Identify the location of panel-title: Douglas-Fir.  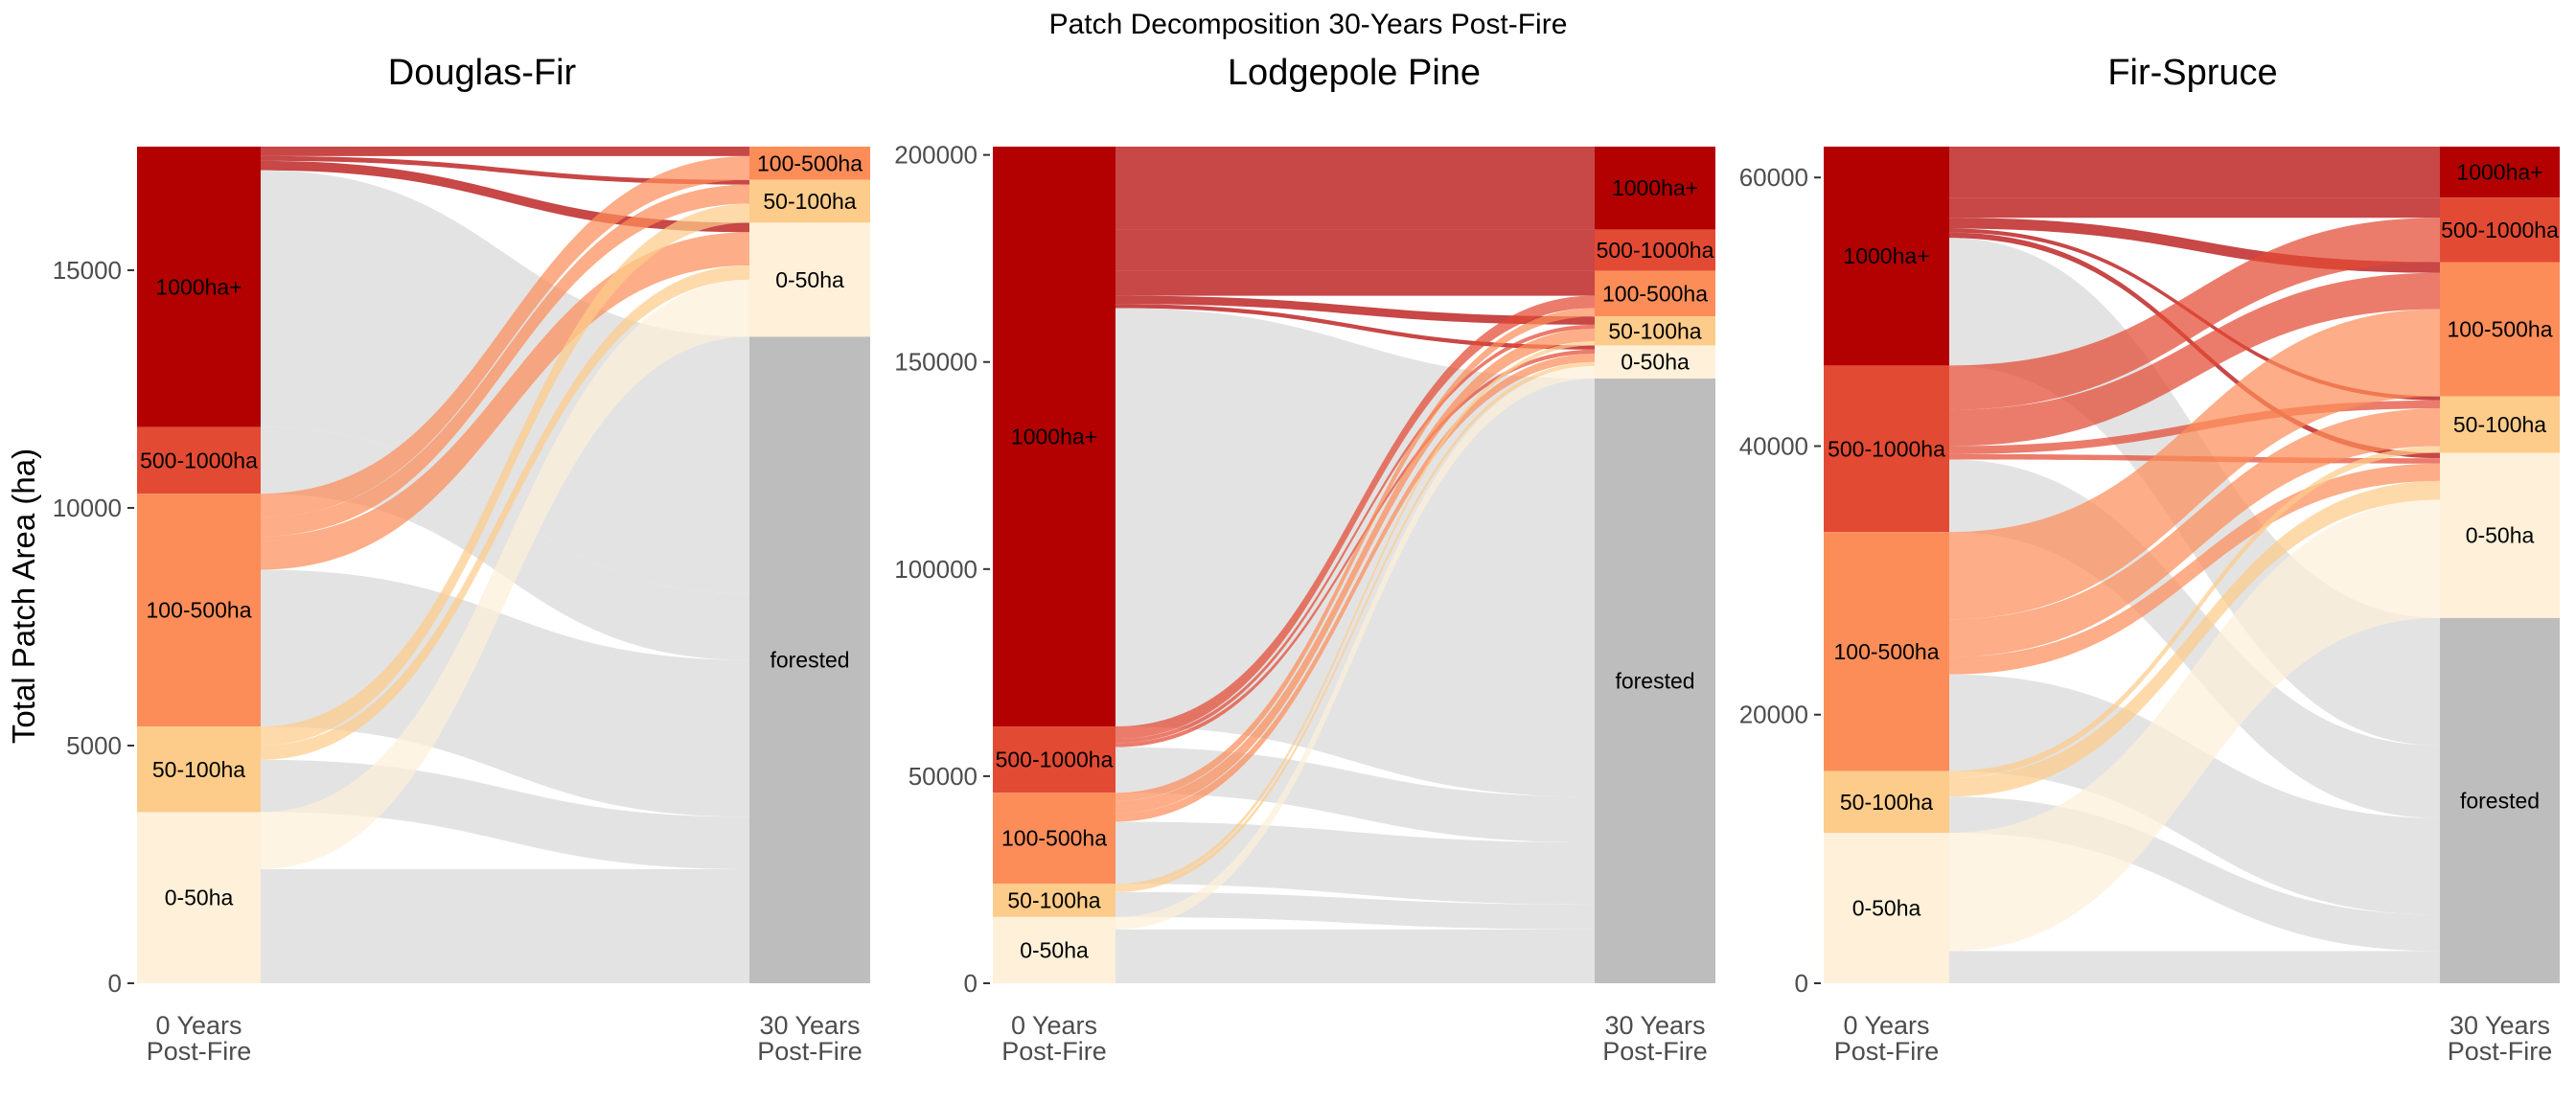
(482, 73).